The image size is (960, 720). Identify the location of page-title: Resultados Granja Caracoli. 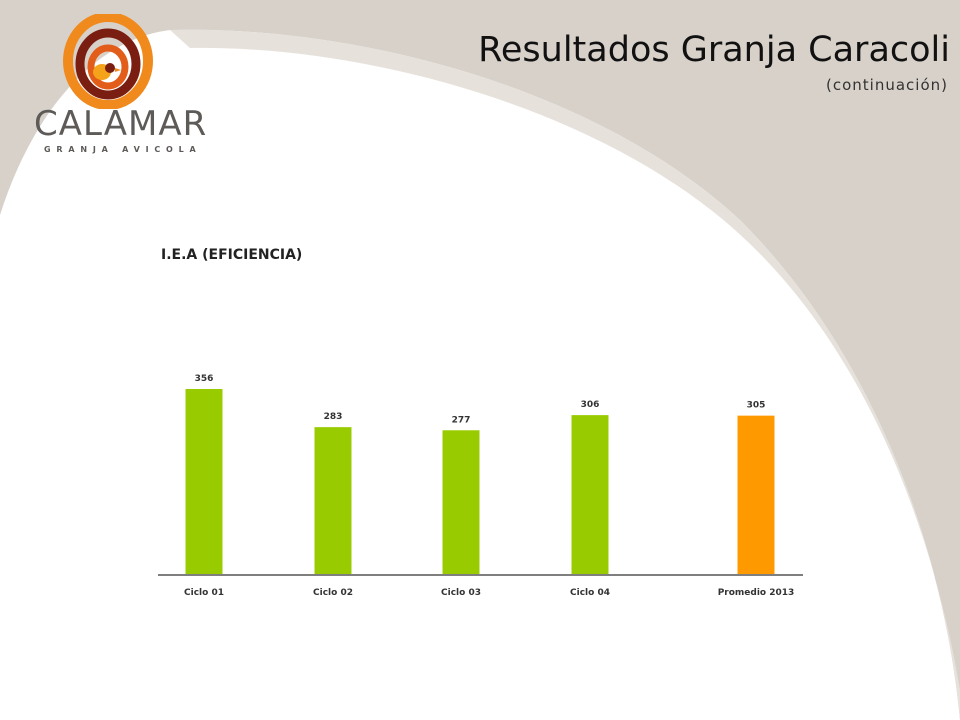
(714, 50).